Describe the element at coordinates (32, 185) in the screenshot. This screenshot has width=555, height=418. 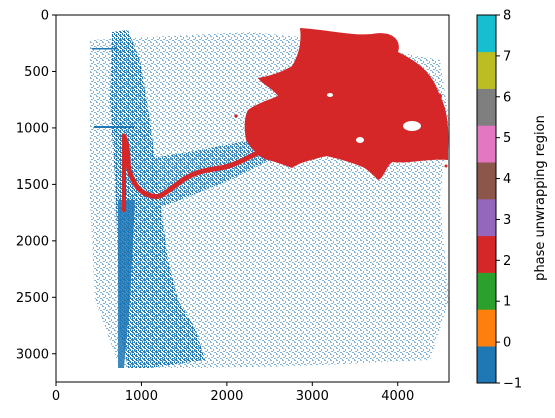
I see `y-tick-label: 1500` at that location.